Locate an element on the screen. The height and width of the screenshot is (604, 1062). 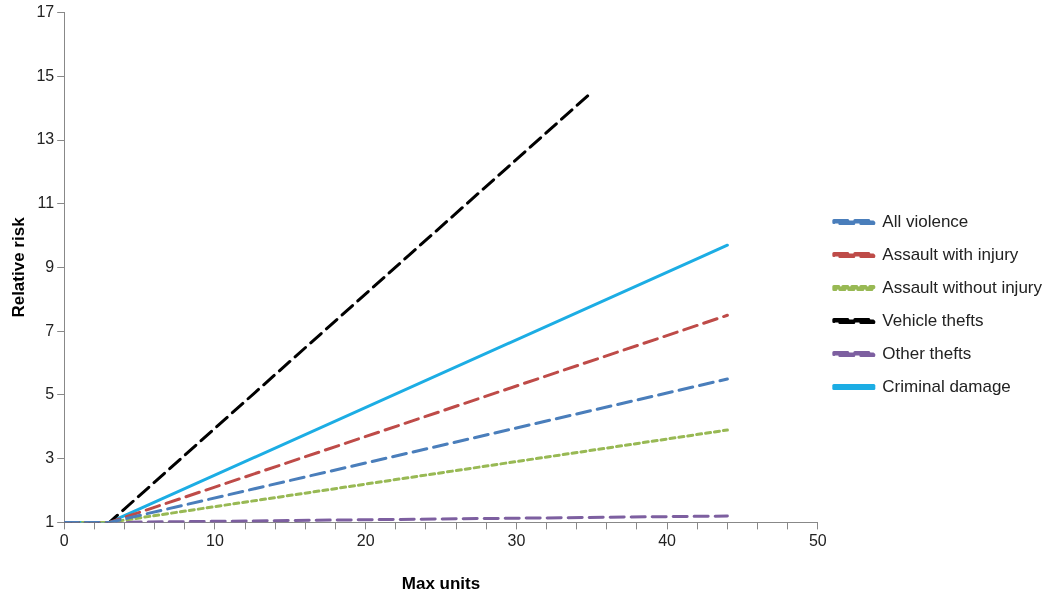
x-tick-label: 10 is located at coordinates (215, 541).